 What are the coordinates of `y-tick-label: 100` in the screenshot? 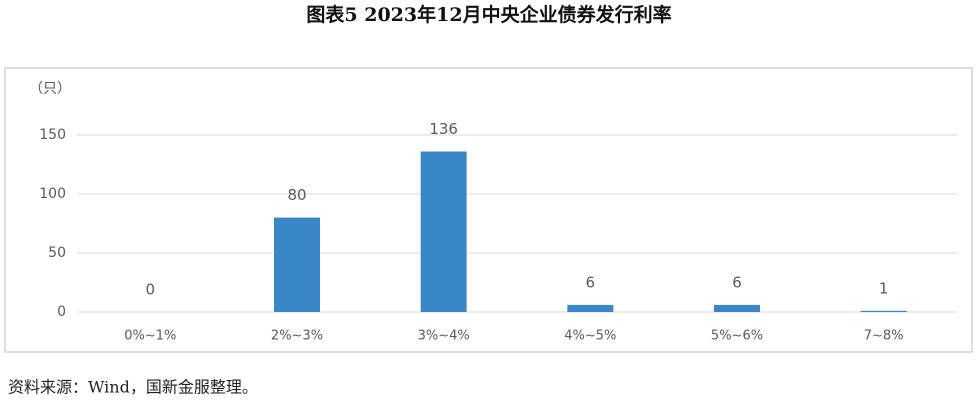 It's located at (52, 194).